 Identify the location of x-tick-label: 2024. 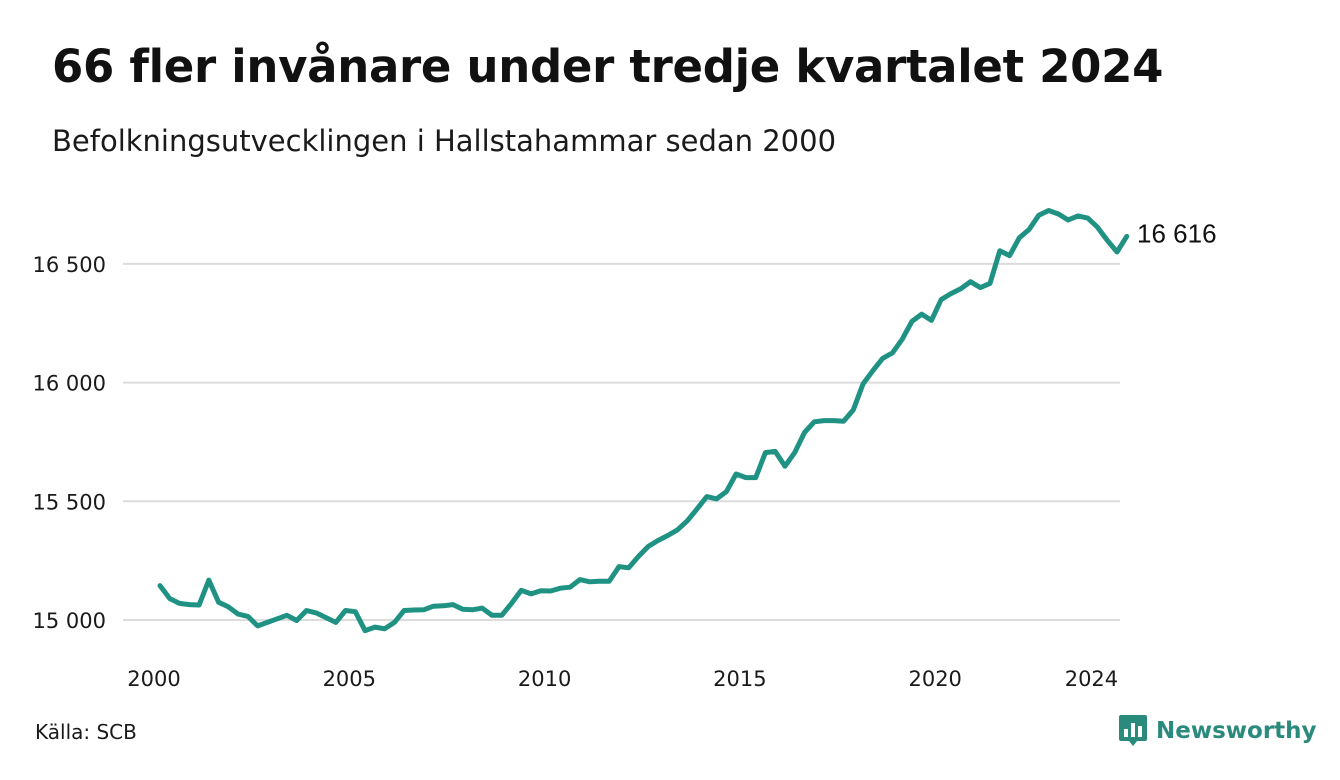
(1091, 679).